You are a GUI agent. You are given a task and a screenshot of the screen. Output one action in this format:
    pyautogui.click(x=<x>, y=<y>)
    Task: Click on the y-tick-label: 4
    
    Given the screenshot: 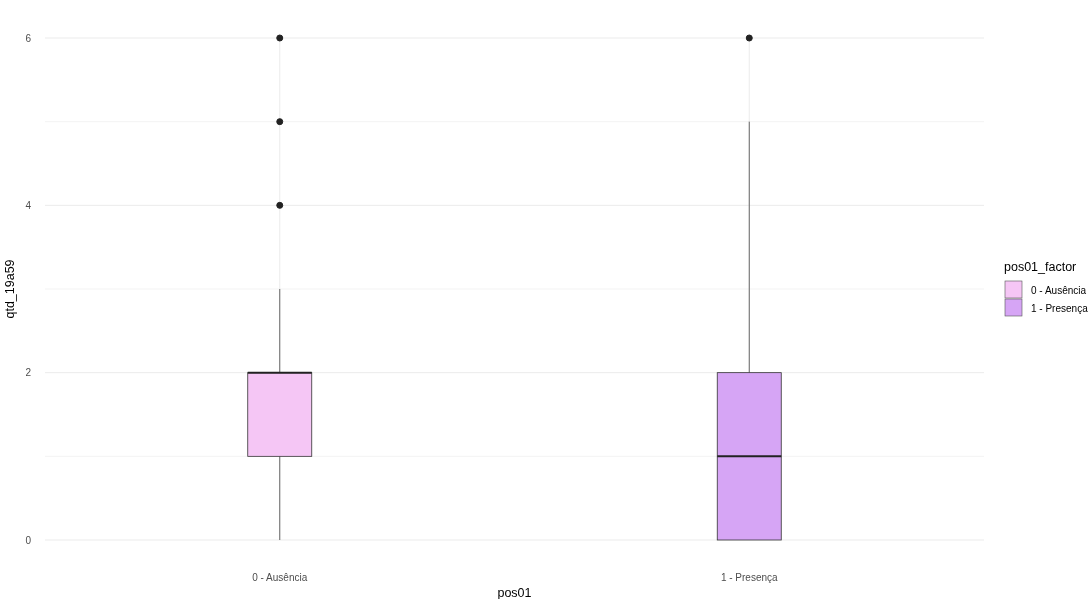 What is the action you would take?
    pyautogui.click(x=28, y=205)
    